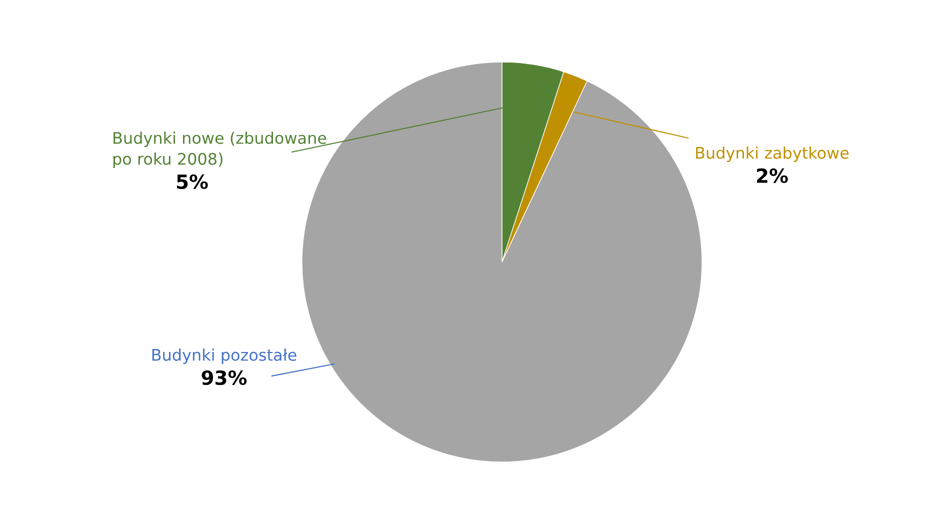  What do you see at coordinates (772, 154) in the screenshot?
I see `slice-label: Budynki zabytkowe` at bounding box center [772, 154].